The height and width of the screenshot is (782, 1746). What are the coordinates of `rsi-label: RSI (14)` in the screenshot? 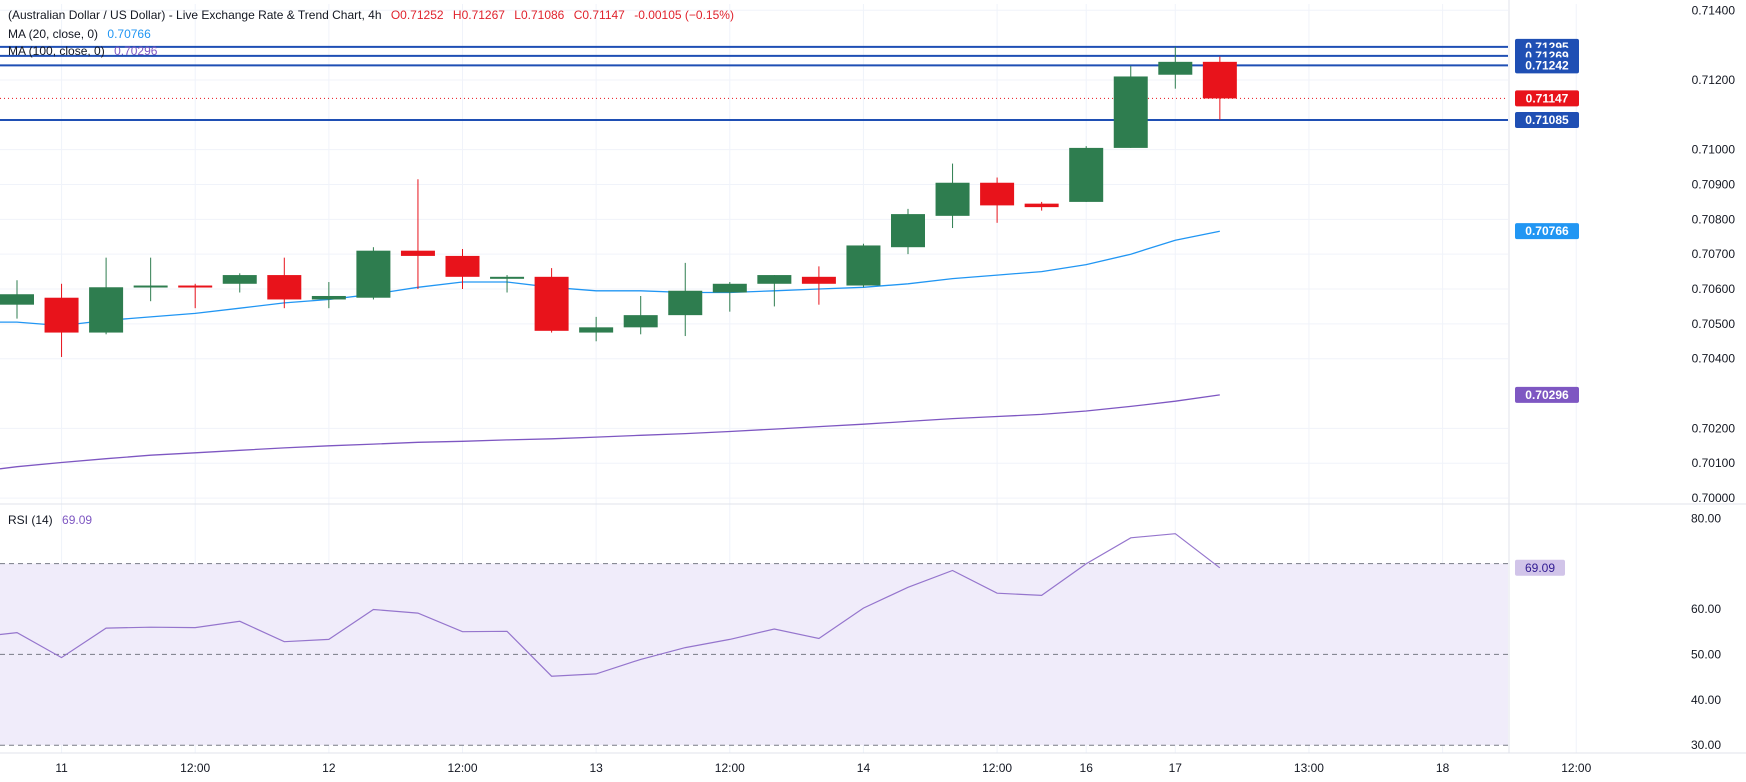 It's located at (30, 520).